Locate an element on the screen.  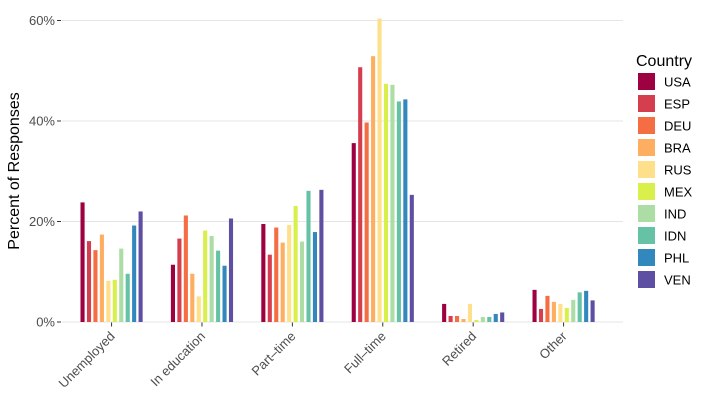
legend-label-idn: IDN is located at coordinates (675, 236).